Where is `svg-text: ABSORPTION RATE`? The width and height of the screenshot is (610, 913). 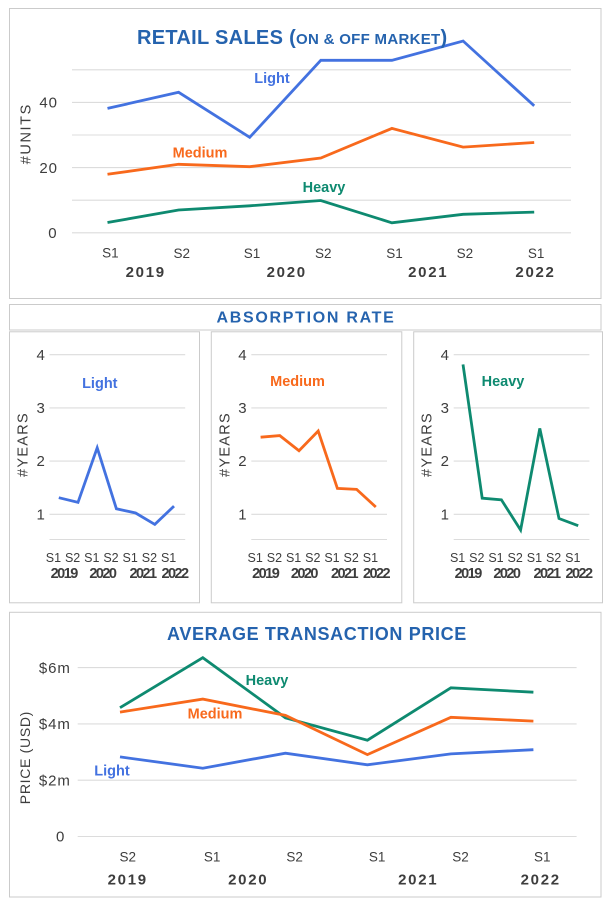 svg-text: ABSORPTION RATE is located at coordinates (306, 318).